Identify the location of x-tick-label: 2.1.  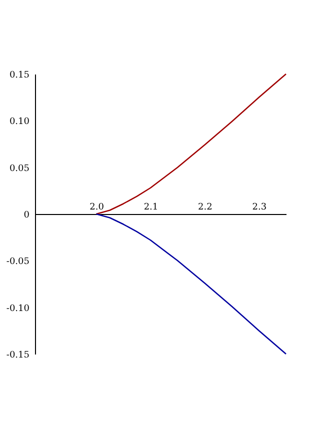
(151, 207).